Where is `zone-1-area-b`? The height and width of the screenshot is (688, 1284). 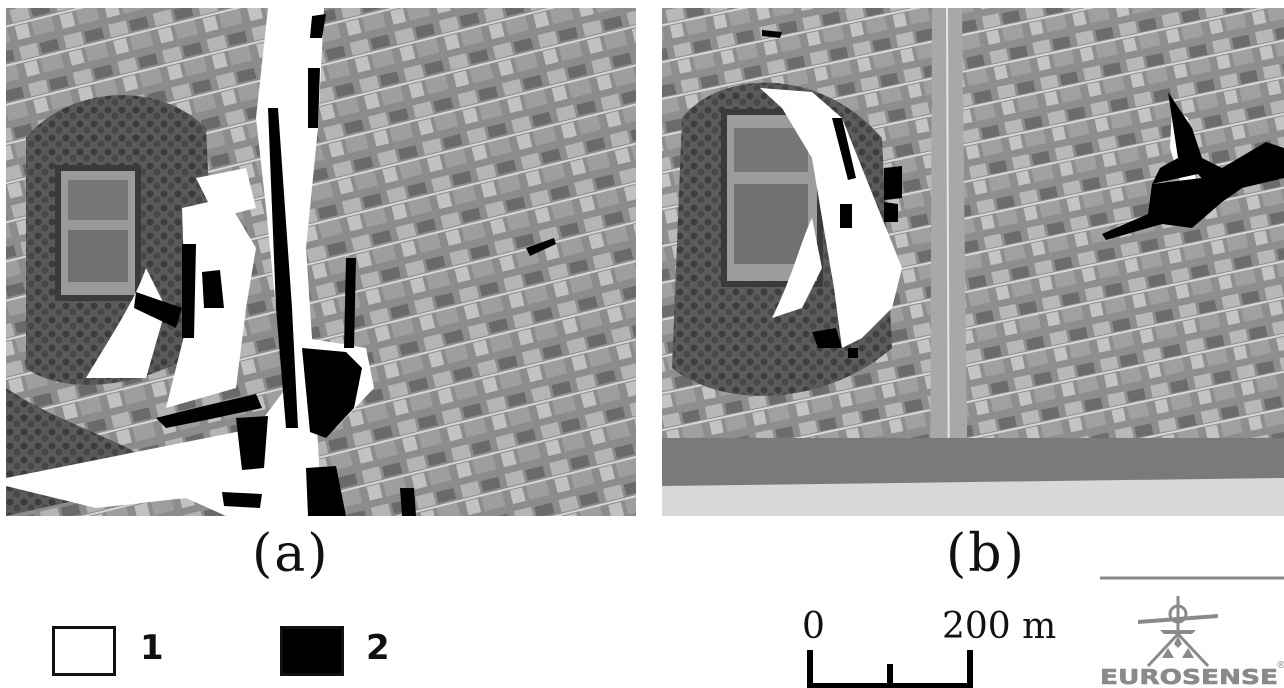
zone-1-area-b is located at coordinates (831, 218).